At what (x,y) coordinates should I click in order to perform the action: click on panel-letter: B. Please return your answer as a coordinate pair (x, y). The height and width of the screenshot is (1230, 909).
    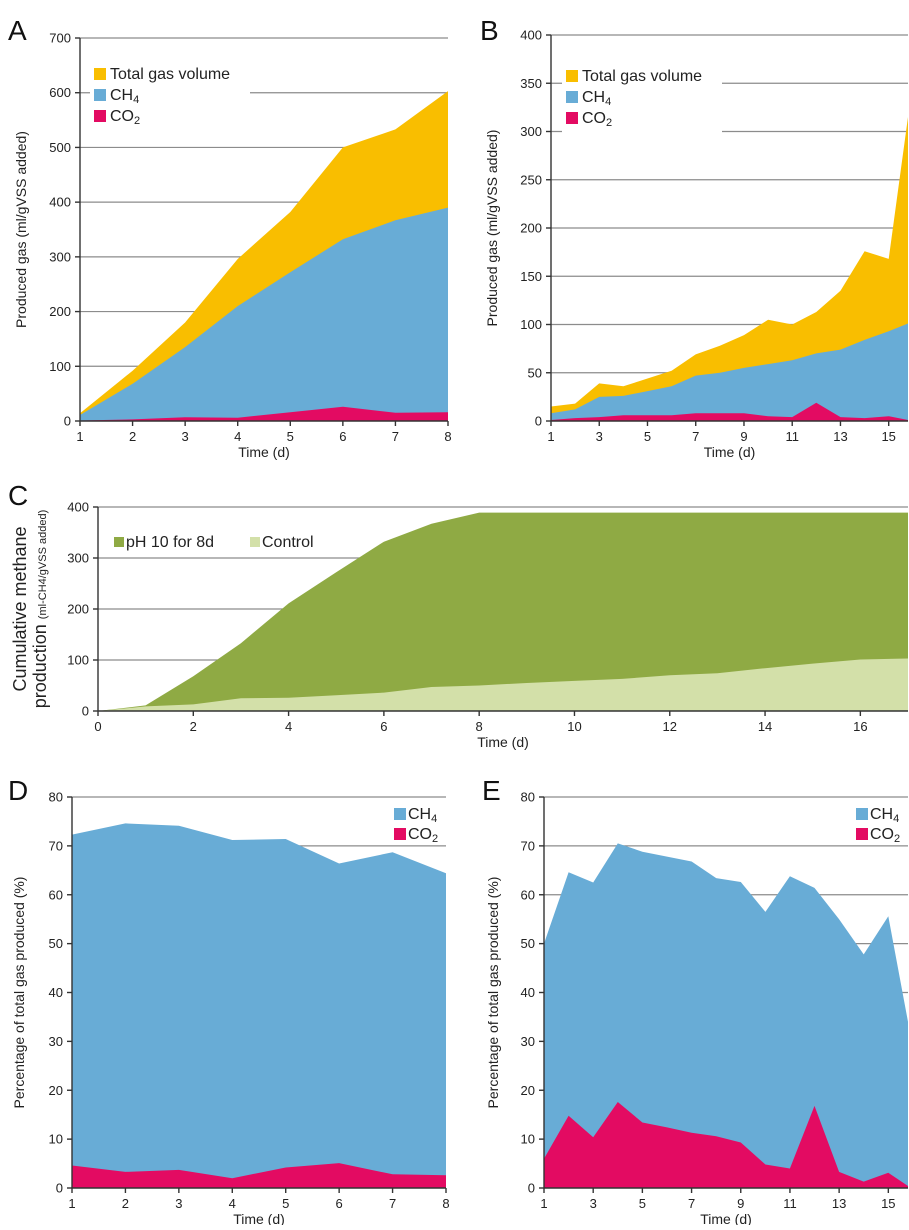
    Looking at the image, I should click on (489, 30).